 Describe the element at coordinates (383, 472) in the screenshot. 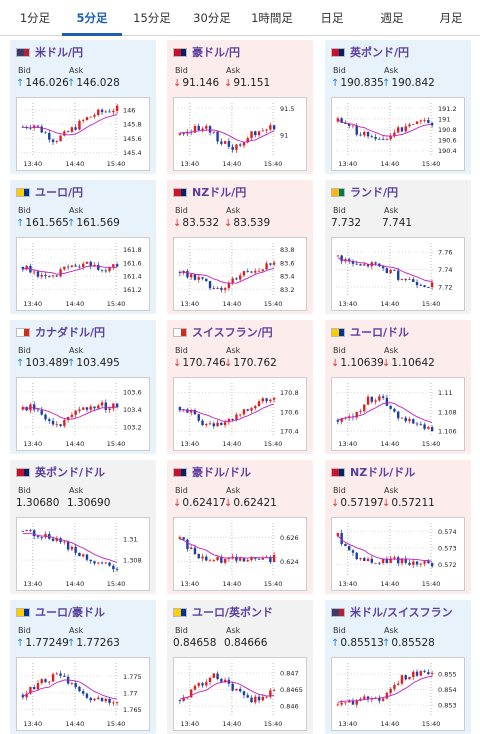

I see `currency-pair-name: NZドル/ドル` at that location.